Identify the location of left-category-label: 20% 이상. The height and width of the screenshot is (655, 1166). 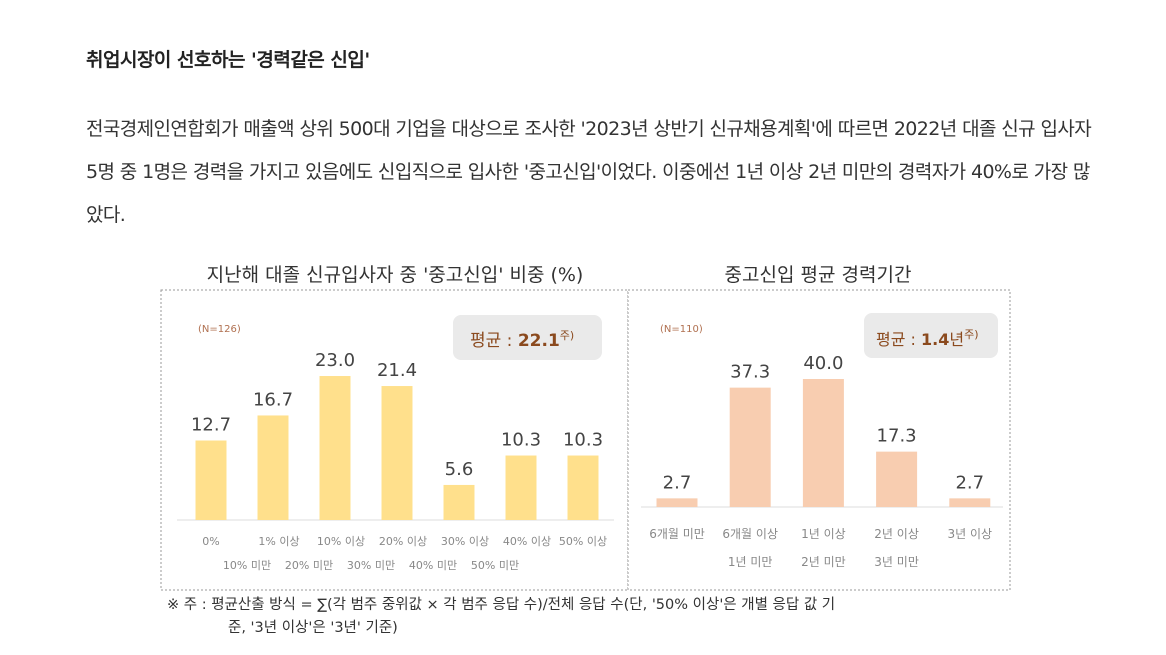
(403, 541).